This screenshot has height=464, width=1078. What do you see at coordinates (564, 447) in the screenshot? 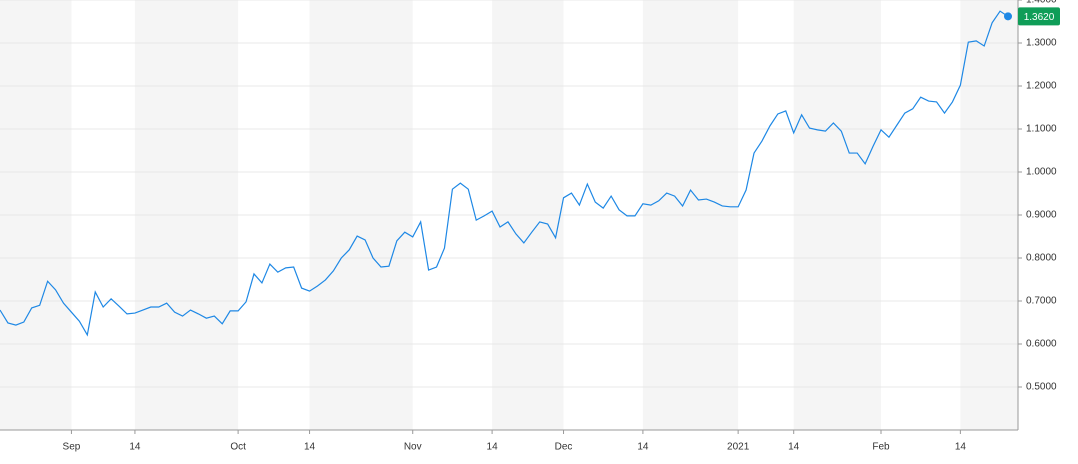
I see `x-tick-label: Dec` at bounding box center [564, 447].